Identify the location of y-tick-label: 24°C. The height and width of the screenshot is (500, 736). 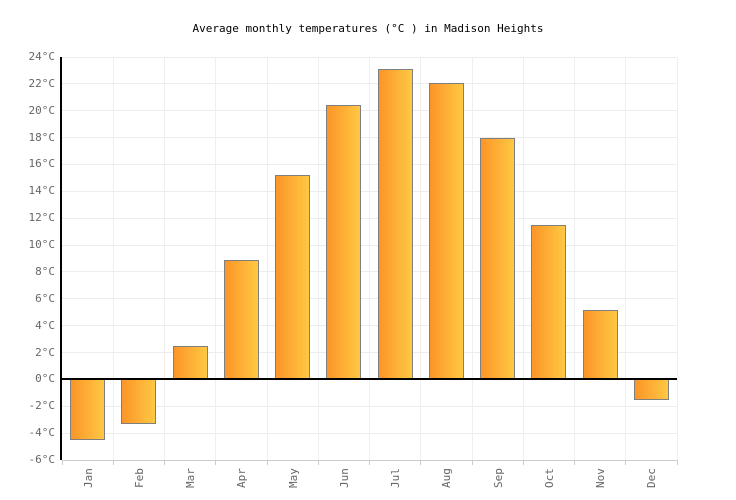
(42, 56).